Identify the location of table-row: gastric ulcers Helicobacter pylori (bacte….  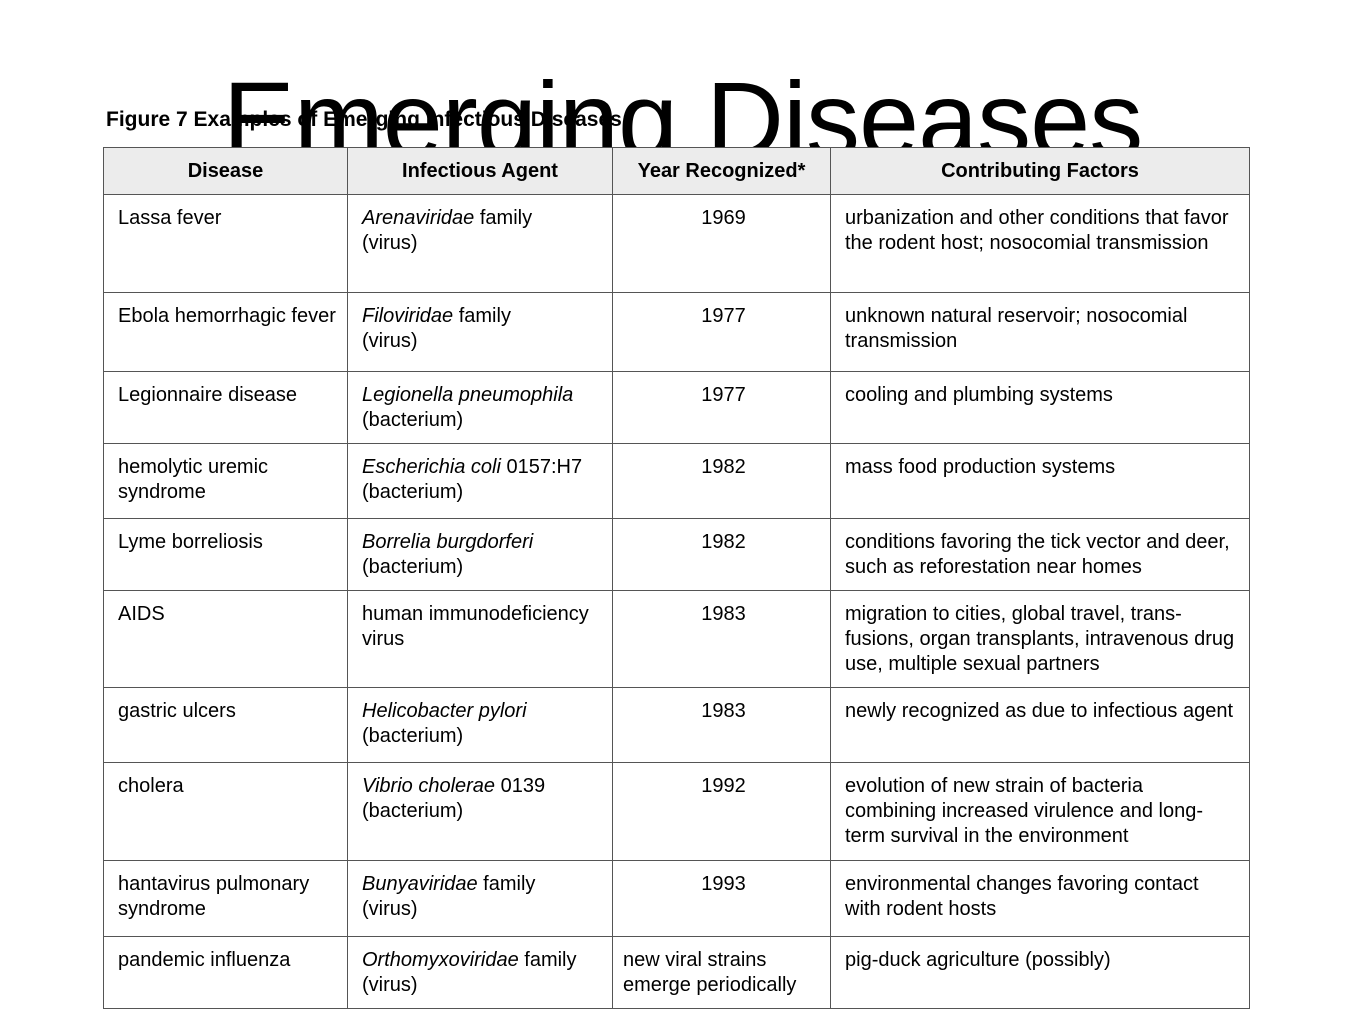
(676, 725).